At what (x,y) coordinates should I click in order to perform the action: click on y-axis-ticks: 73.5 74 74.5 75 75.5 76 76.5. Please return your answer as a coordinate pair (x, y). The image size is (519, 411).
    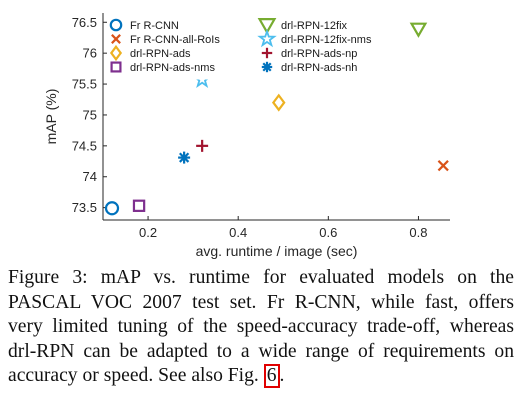
    Looking at the image, I should click on (89, 115).